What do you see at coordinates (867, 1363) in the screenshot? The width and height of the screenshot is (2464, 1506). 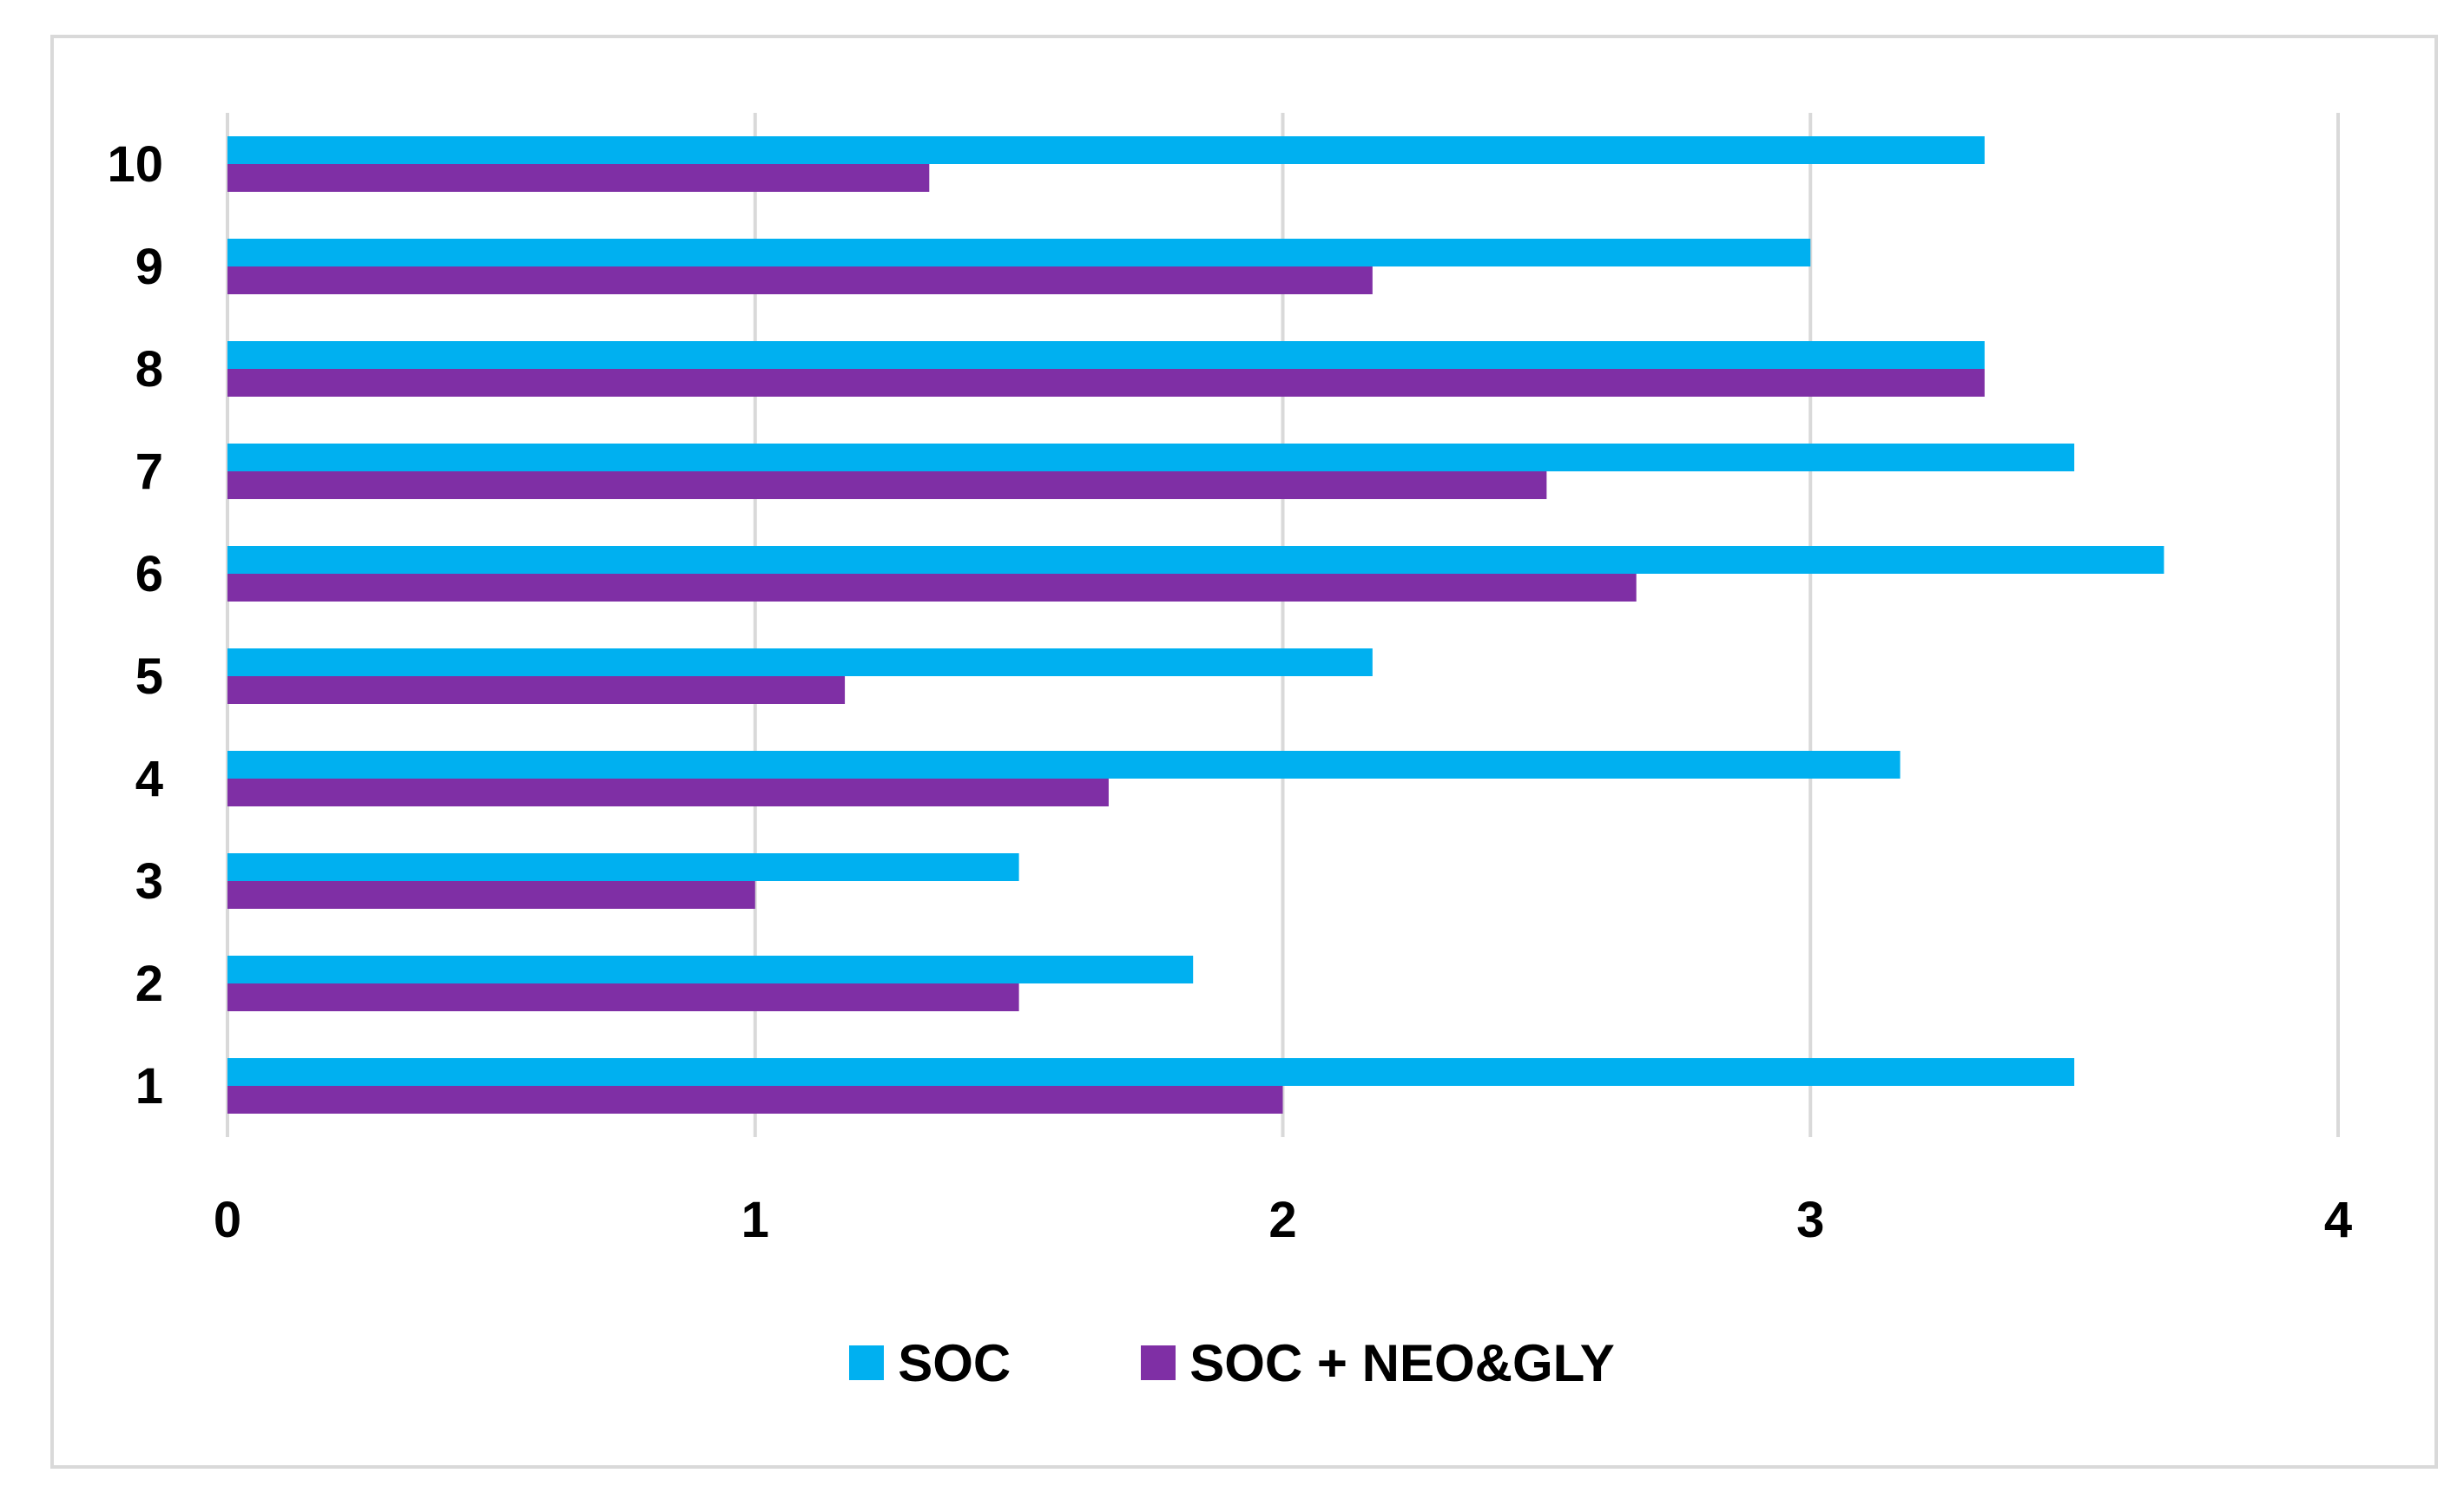 I see `legend-swatch-soc` at bounding box center [867, 1363].